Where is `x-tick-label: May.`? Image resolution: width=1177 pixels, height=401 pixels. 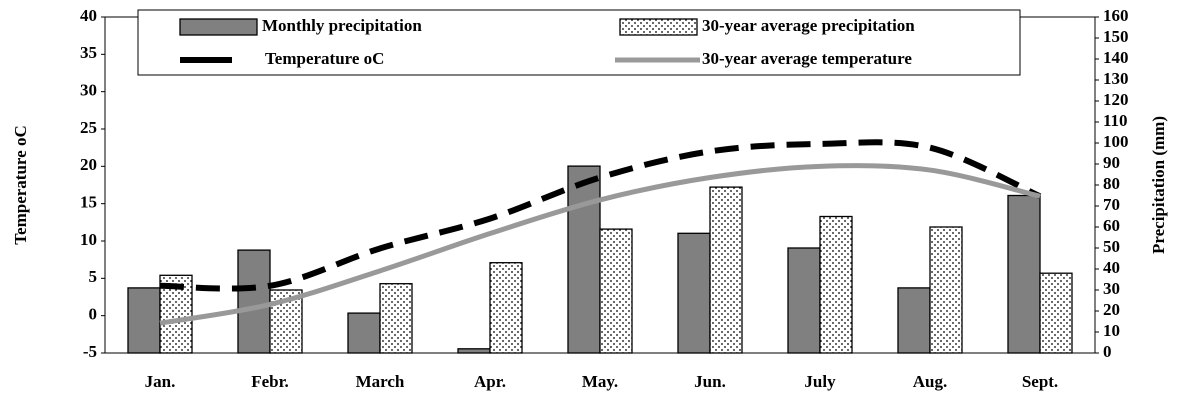 x-tick-label: May. is located at coordinates (600, 381).